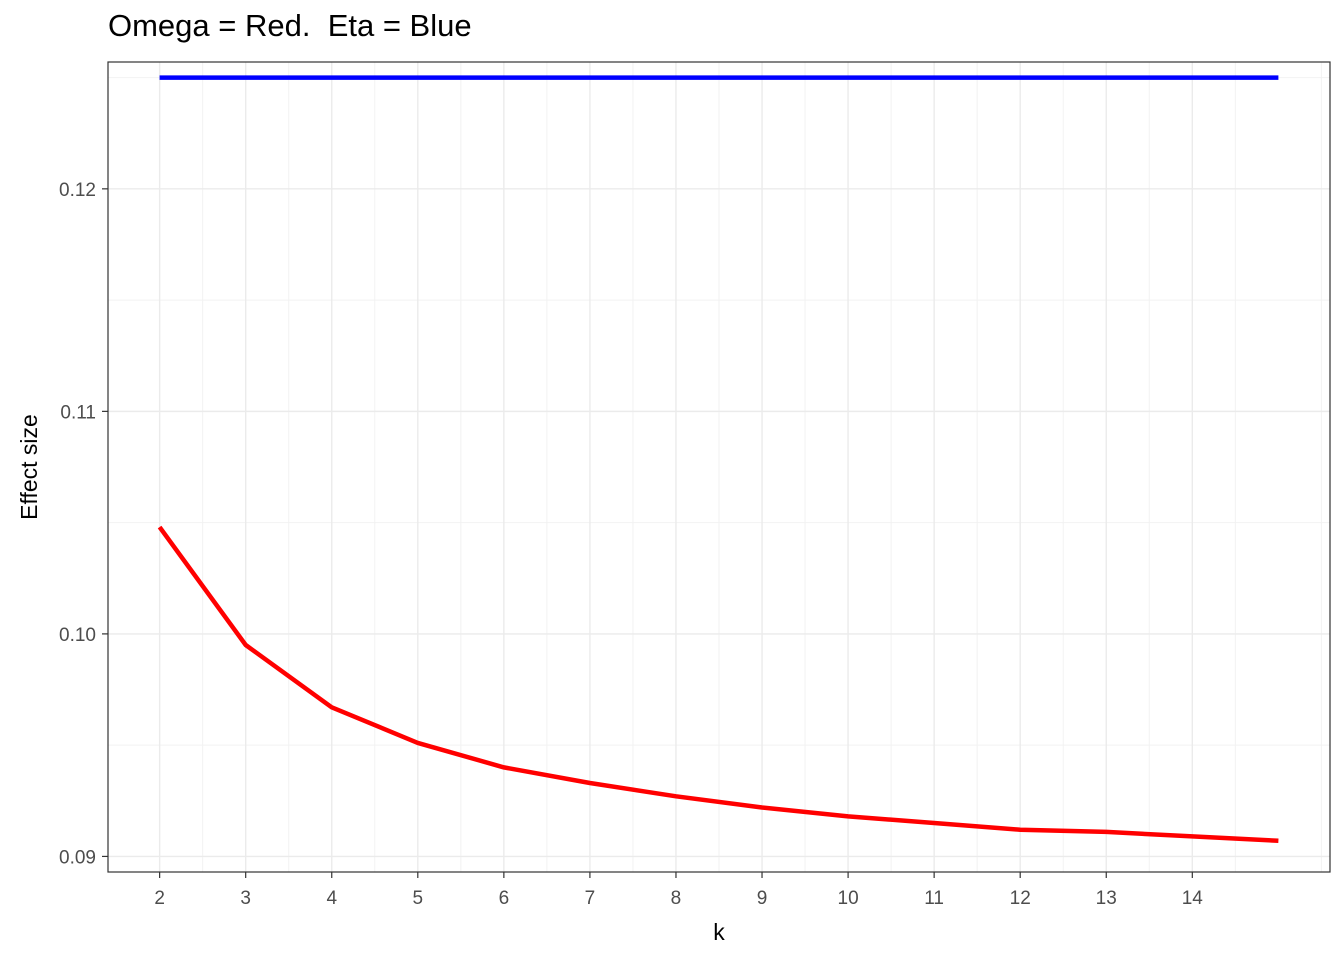 The width and height of the screenshot is (1344, 960). I want to click on x-tick-label: 5, so click(418, 898).